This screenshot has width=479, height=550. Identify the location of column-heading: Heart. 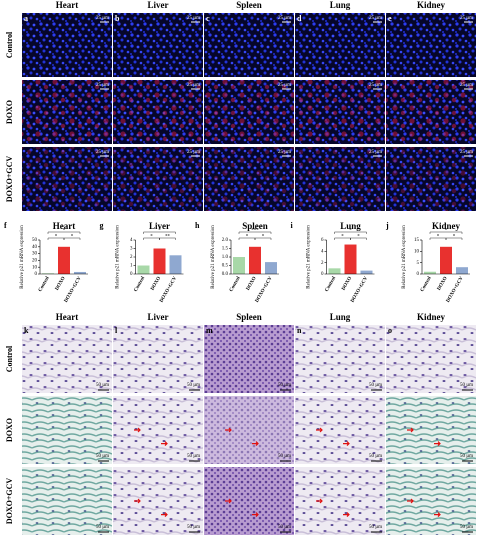
(67, 317).